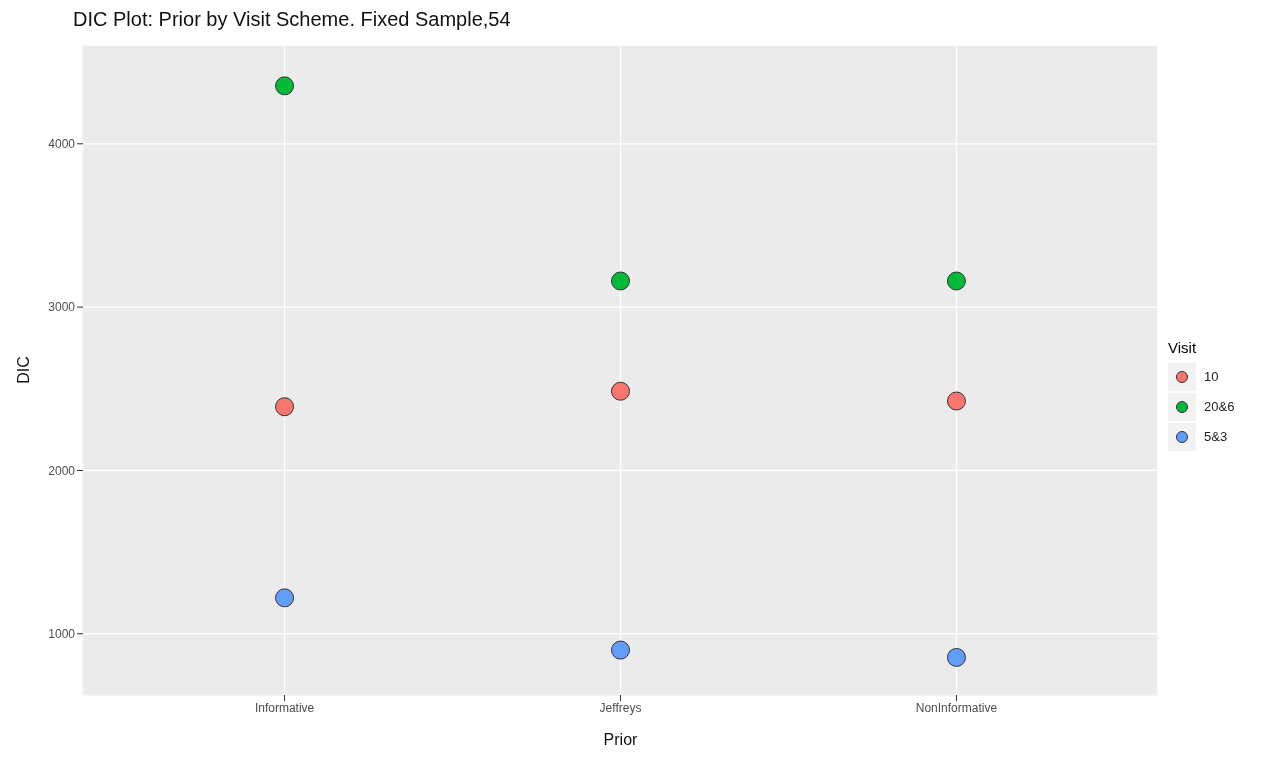 This screenshot has height=770, width=1266. What do you see at coordinates (62, 634) in the screenshot?
I see `y-tick-label: 1000` at bounding box center [62, 634].